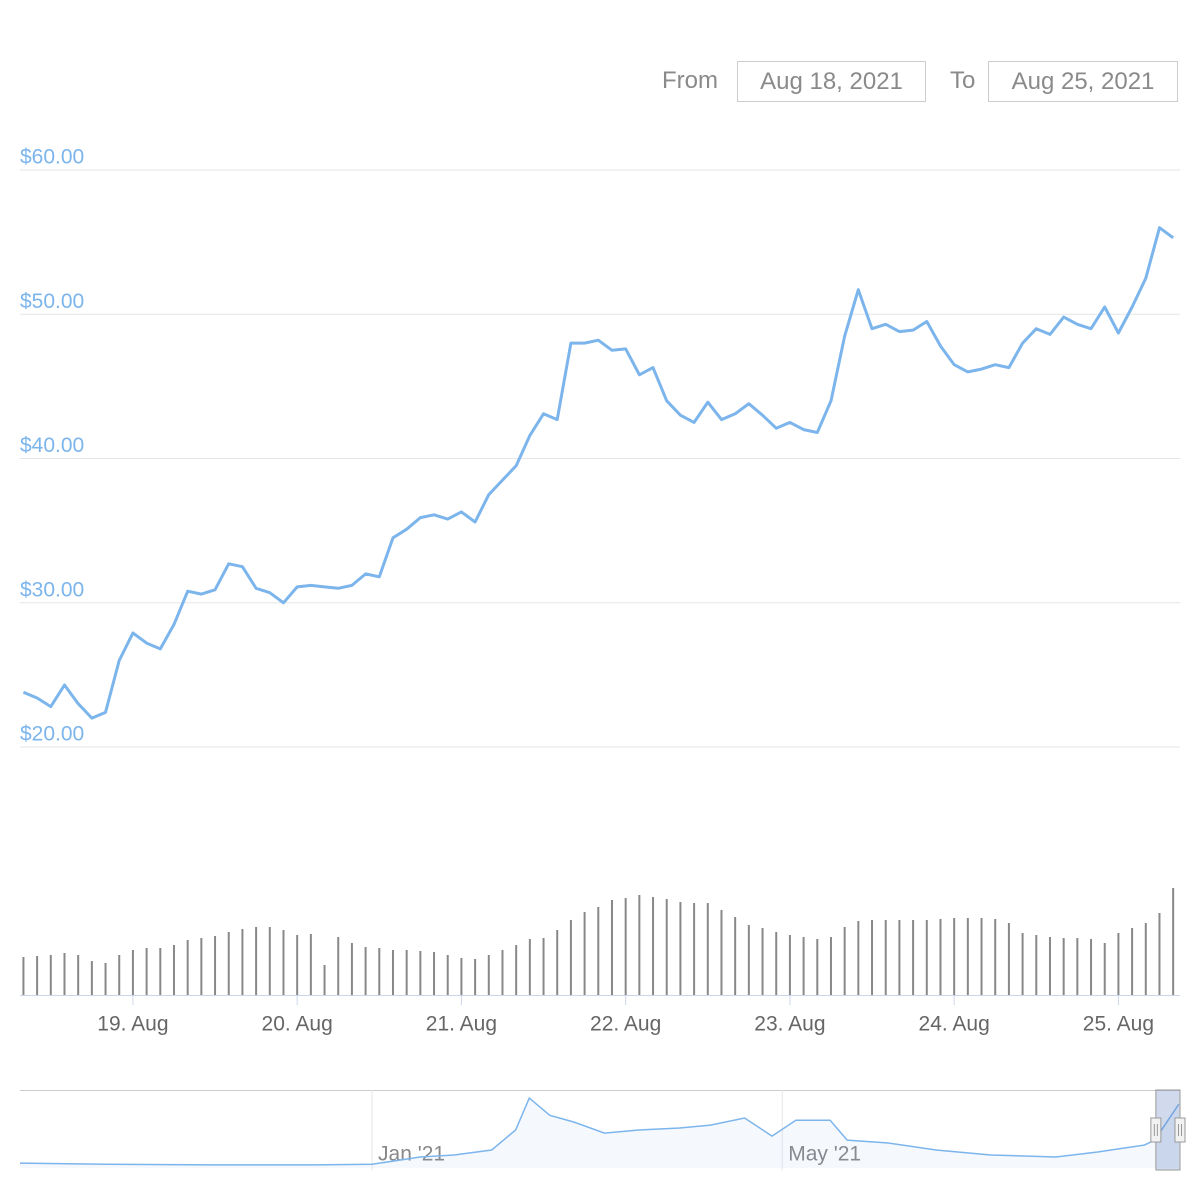 This screenshot has height=1200, width=1200. I want to click on y-tick-label: $50.00, so click(52, 301).